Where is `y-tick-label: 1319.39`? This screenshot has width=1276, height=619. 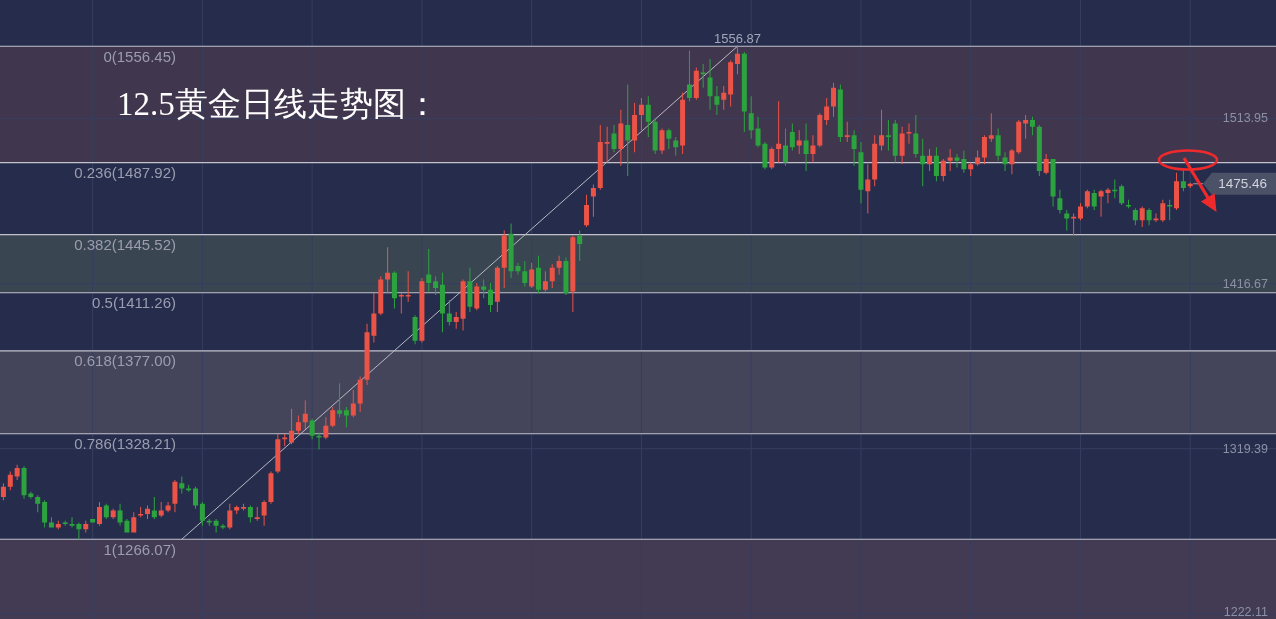
y-tick-label: 1319.39 is located at coordinates (1245, 448).